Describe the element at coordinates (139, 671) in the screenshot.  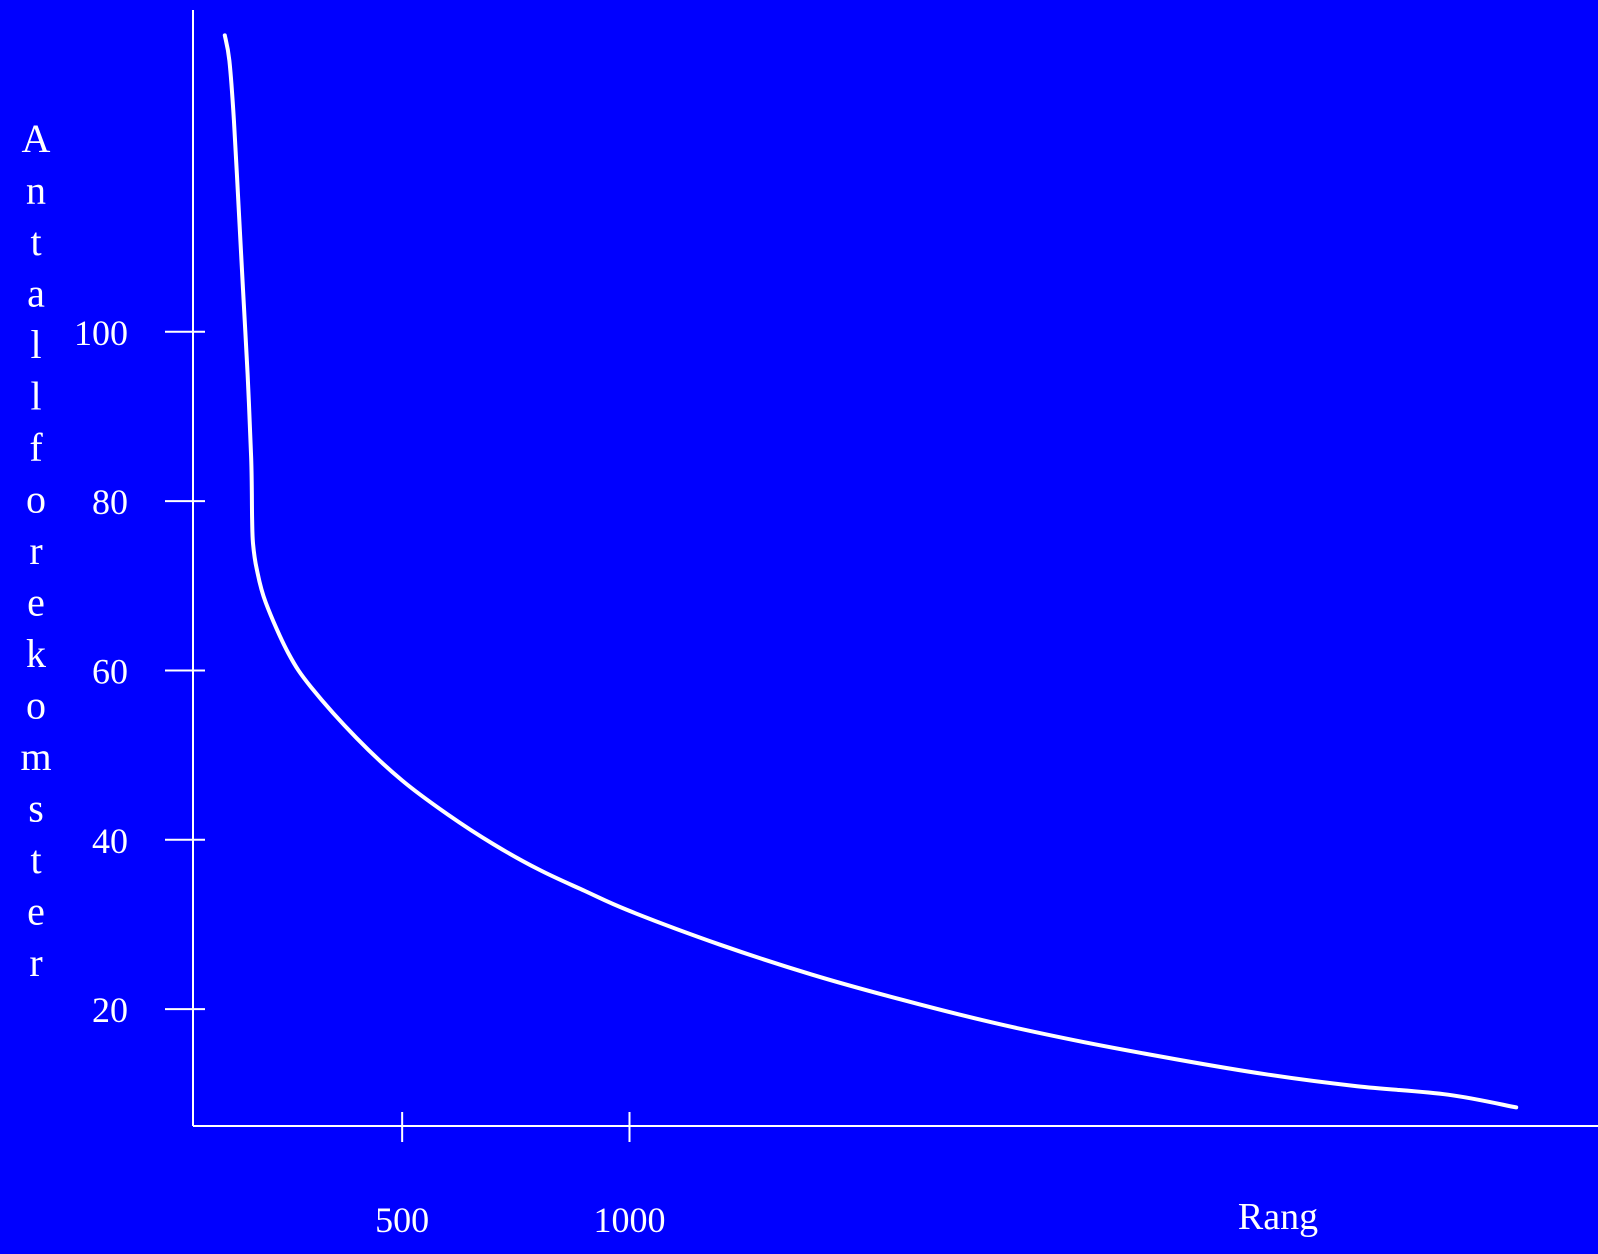
I see `y-ticks: 20 40 60 80 100` at that location.